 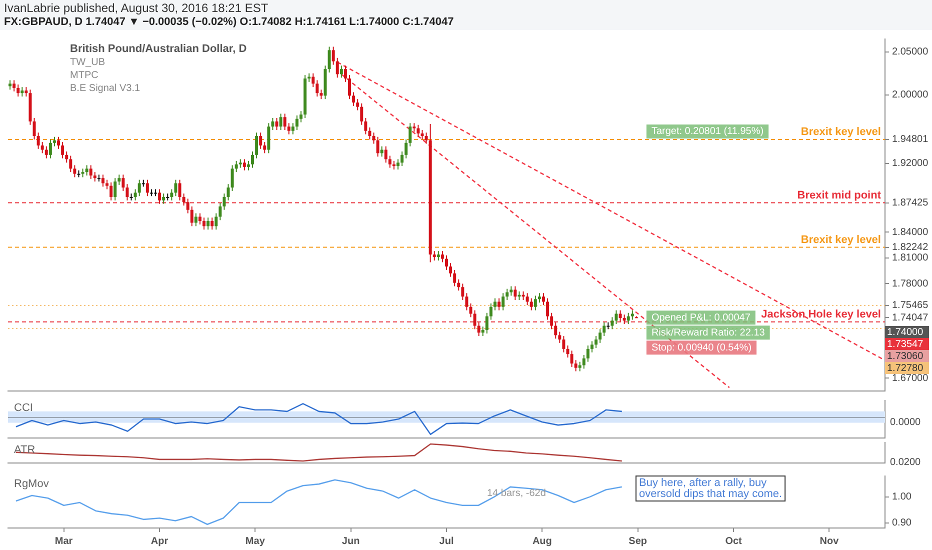 What do you see at coordinates (830, 541) in the screenshot?
I see `x-tick-label: Nov` at bounding box center [830, 541].